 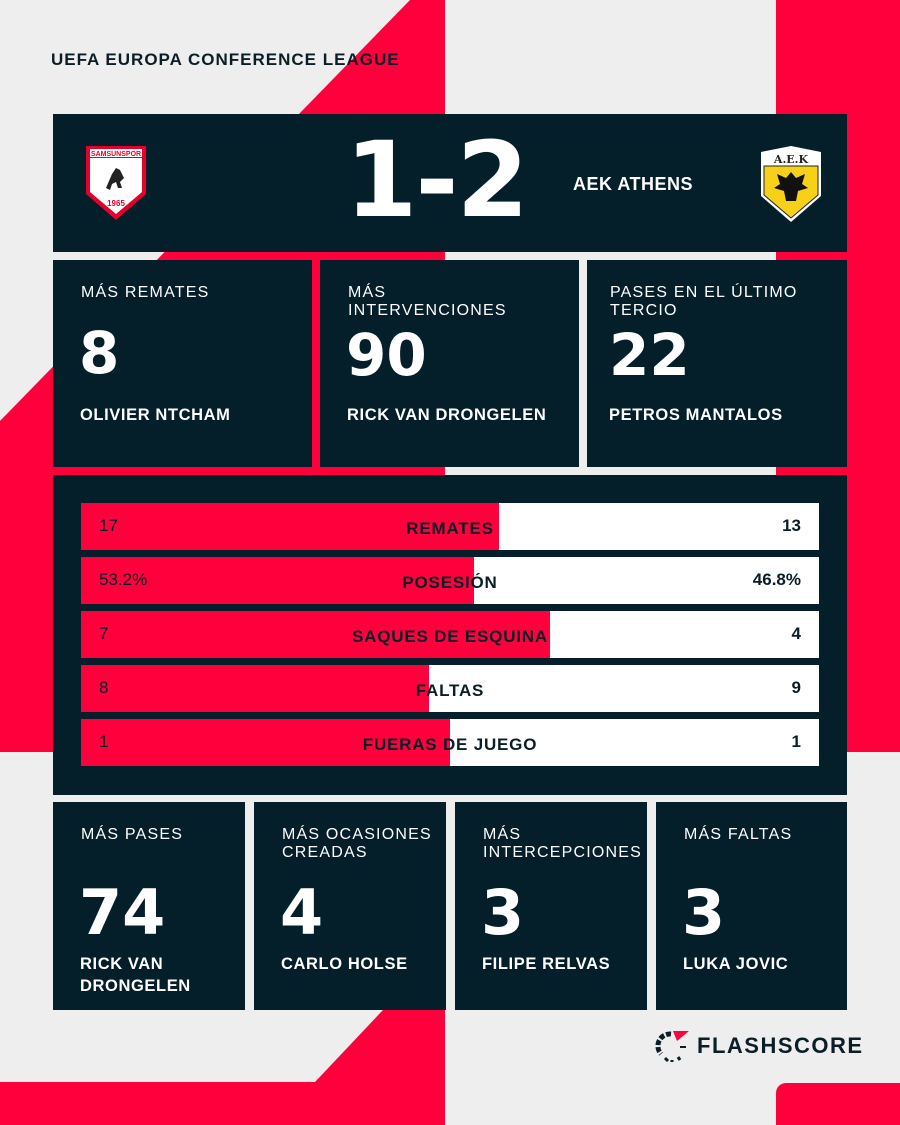 What do you see at coordinates (182, 363) in the screenshot?
I see `leader-card: MÁS REMATES 8 OLIVIER NTCHAM` at bounding box center [182, 363].